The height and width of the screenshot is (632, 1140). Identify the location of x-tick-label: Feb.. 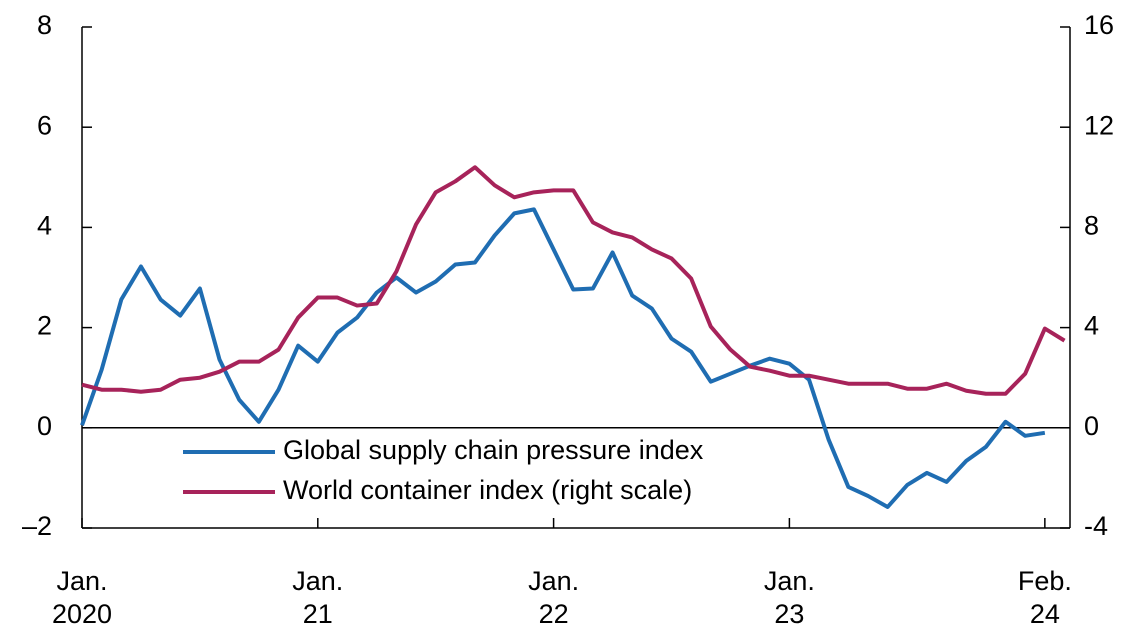
(1045, 581).